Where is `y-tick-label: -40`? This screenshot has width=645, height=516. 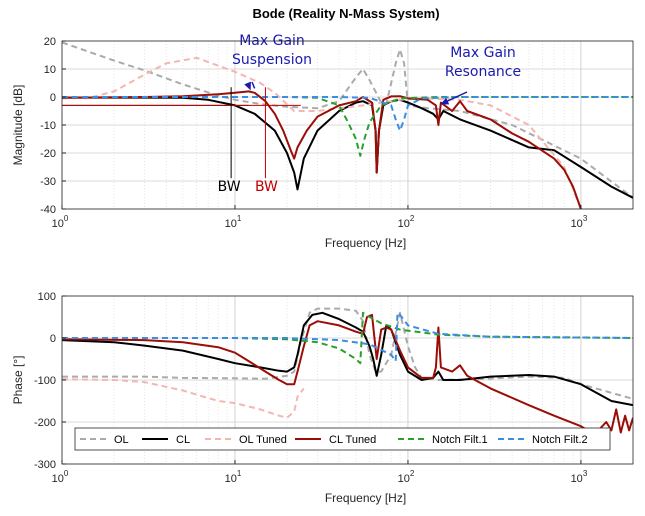
y-tick-label: -40 is located at coordinates (48, 210).